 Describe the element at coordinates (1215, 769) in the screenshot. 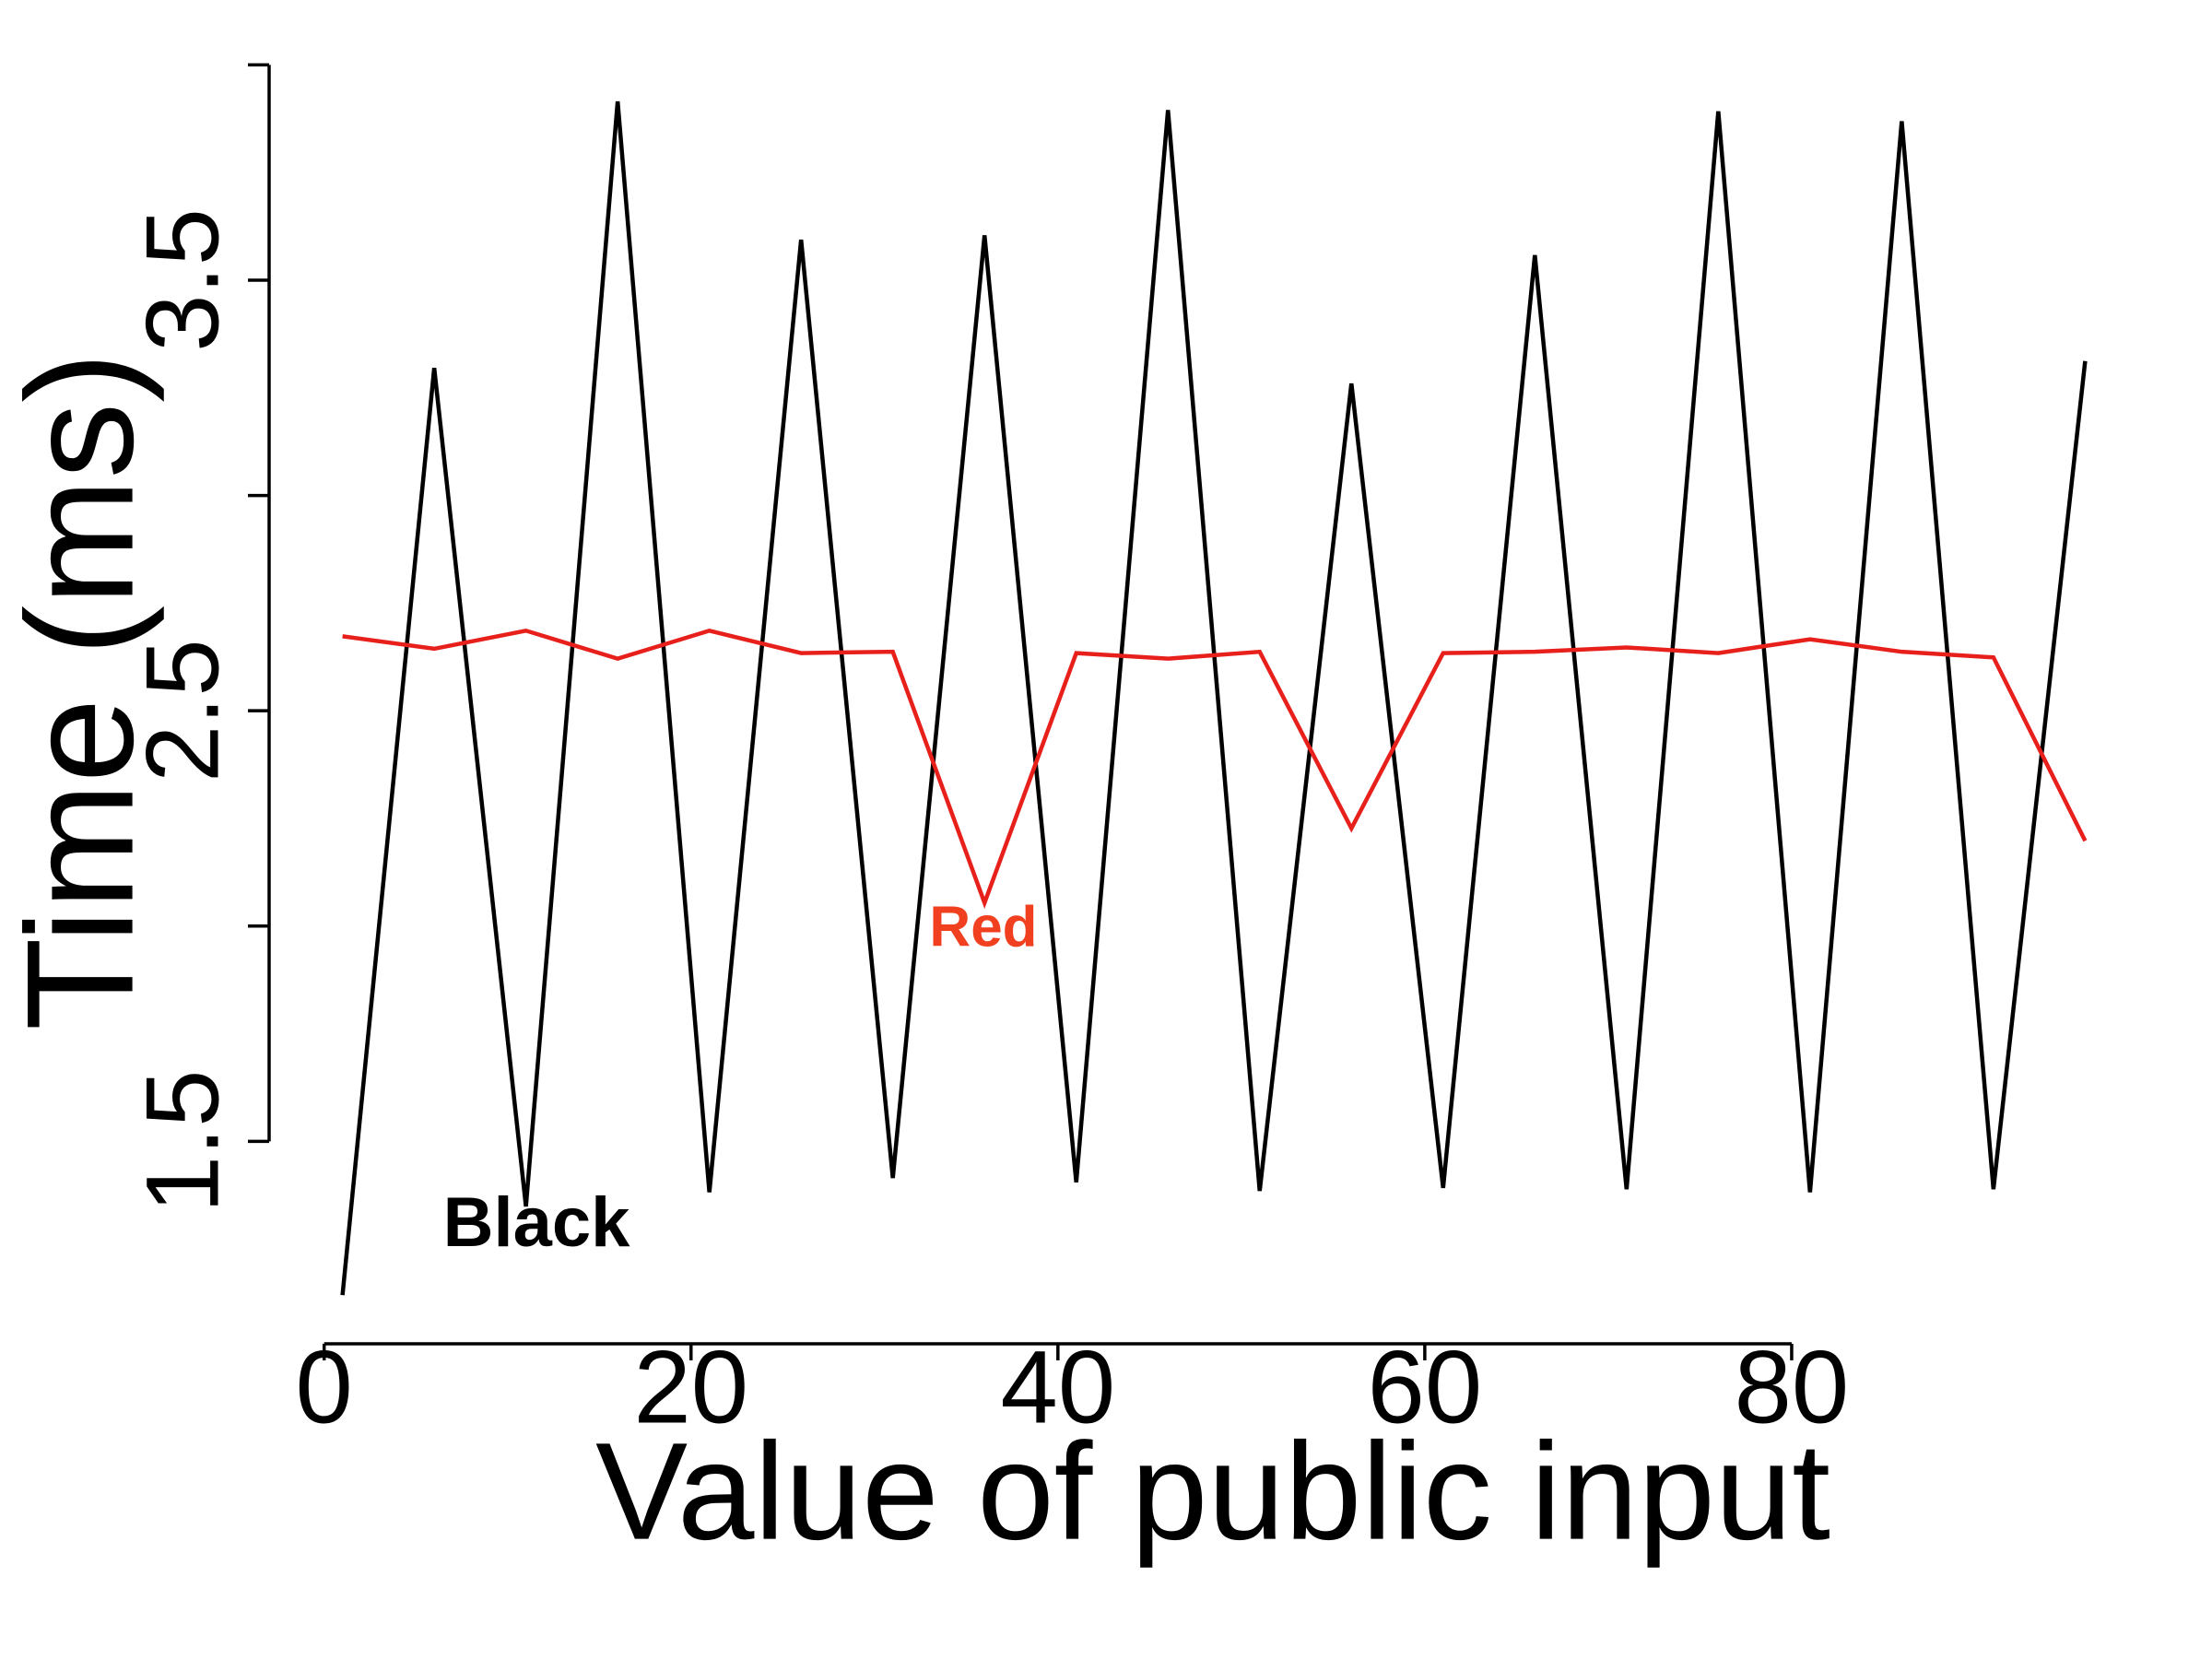

I see `line-series` at that location.